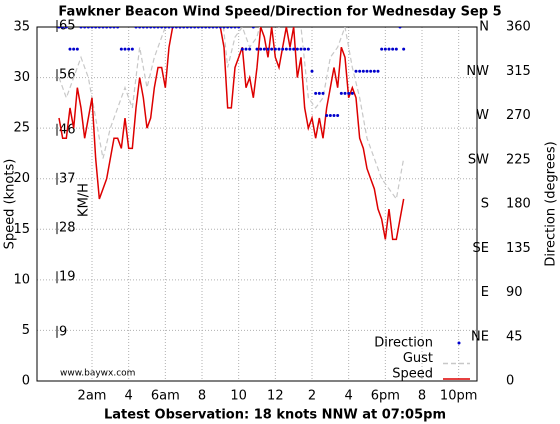 Image resolution: width=560 pixels, height=424 pixels. Describe the element at coordinates (482, 115) in the screenshot. I see `direction-tick-label: W` at that location.